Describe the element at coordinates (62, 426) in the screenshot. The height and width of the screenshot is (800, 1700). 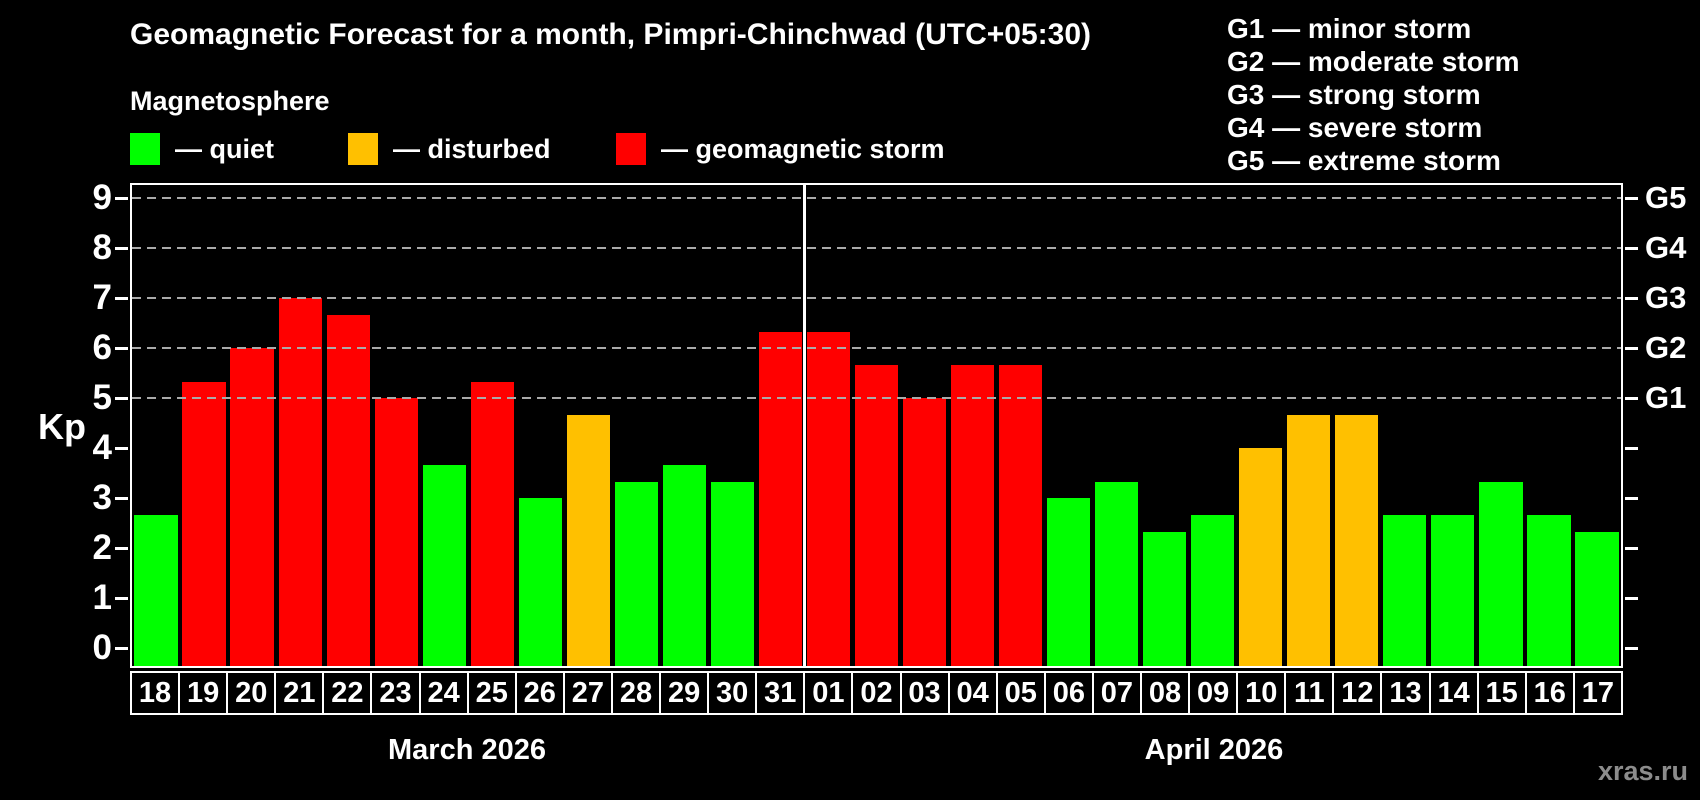
I see `y-axis-label: Kp` at that location.